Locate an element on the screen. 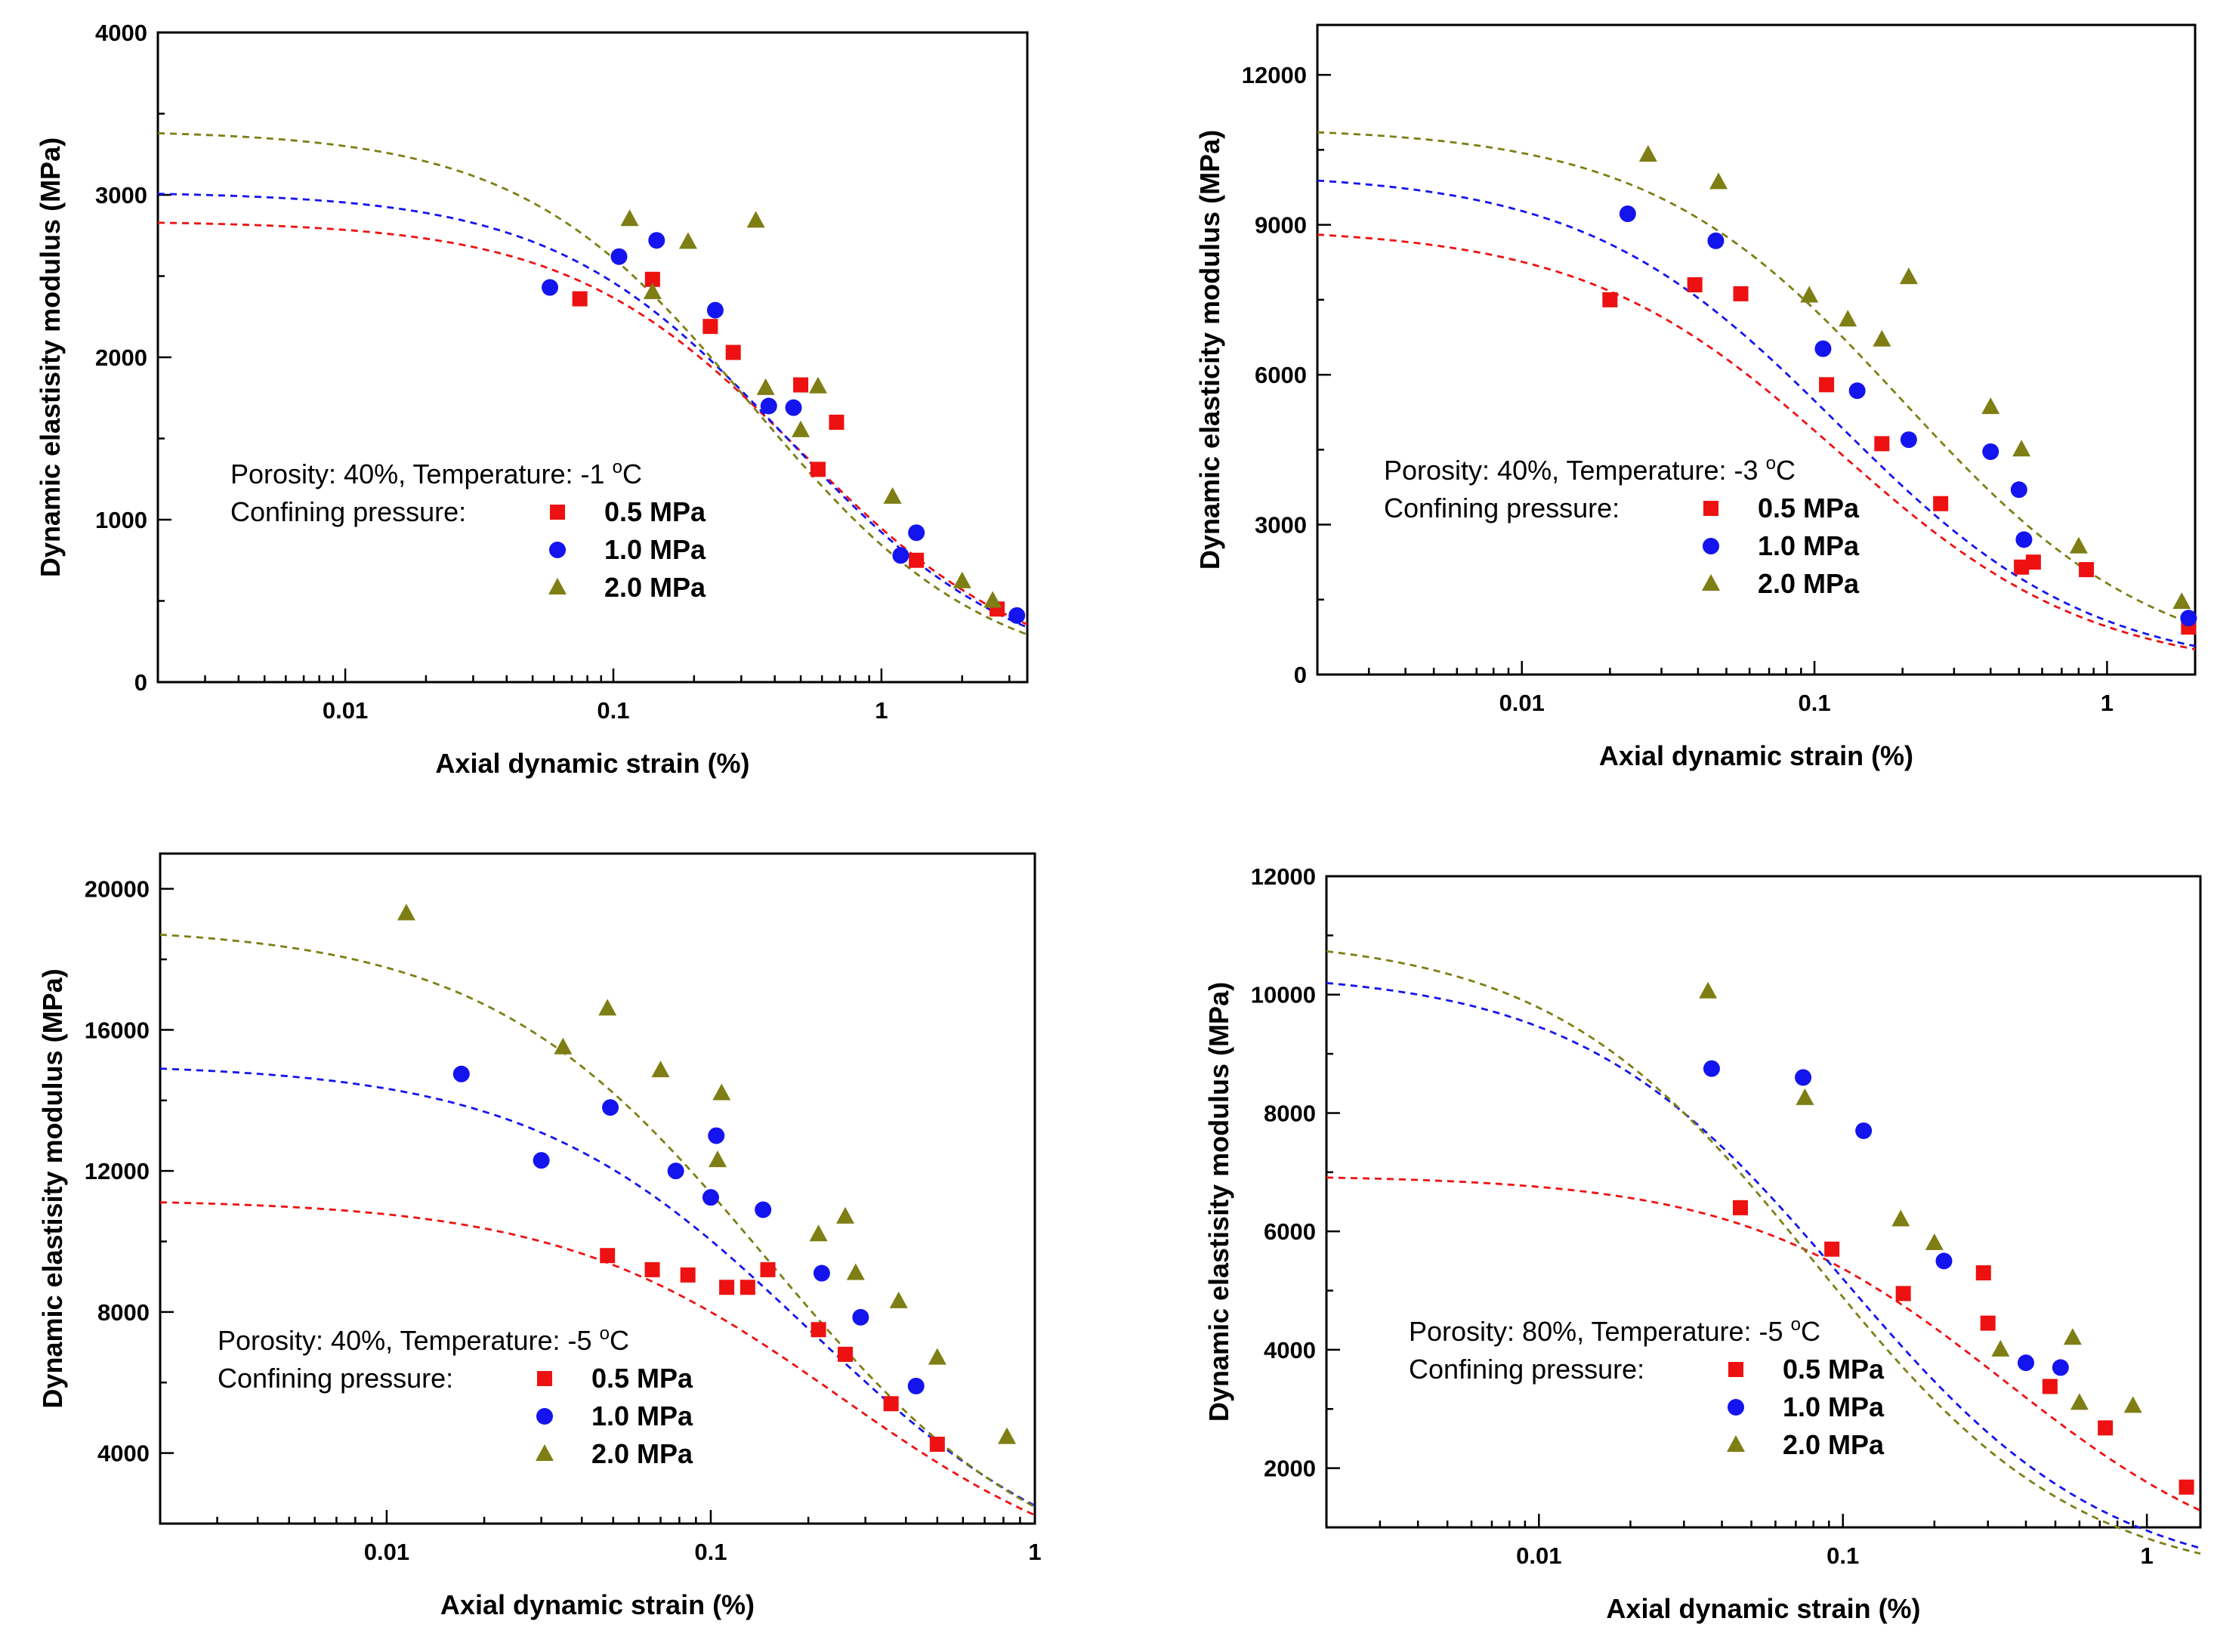 This screenshot has height=1652, width=2214. x-tick-label: 1 is located at coordinates (2147, 1555).